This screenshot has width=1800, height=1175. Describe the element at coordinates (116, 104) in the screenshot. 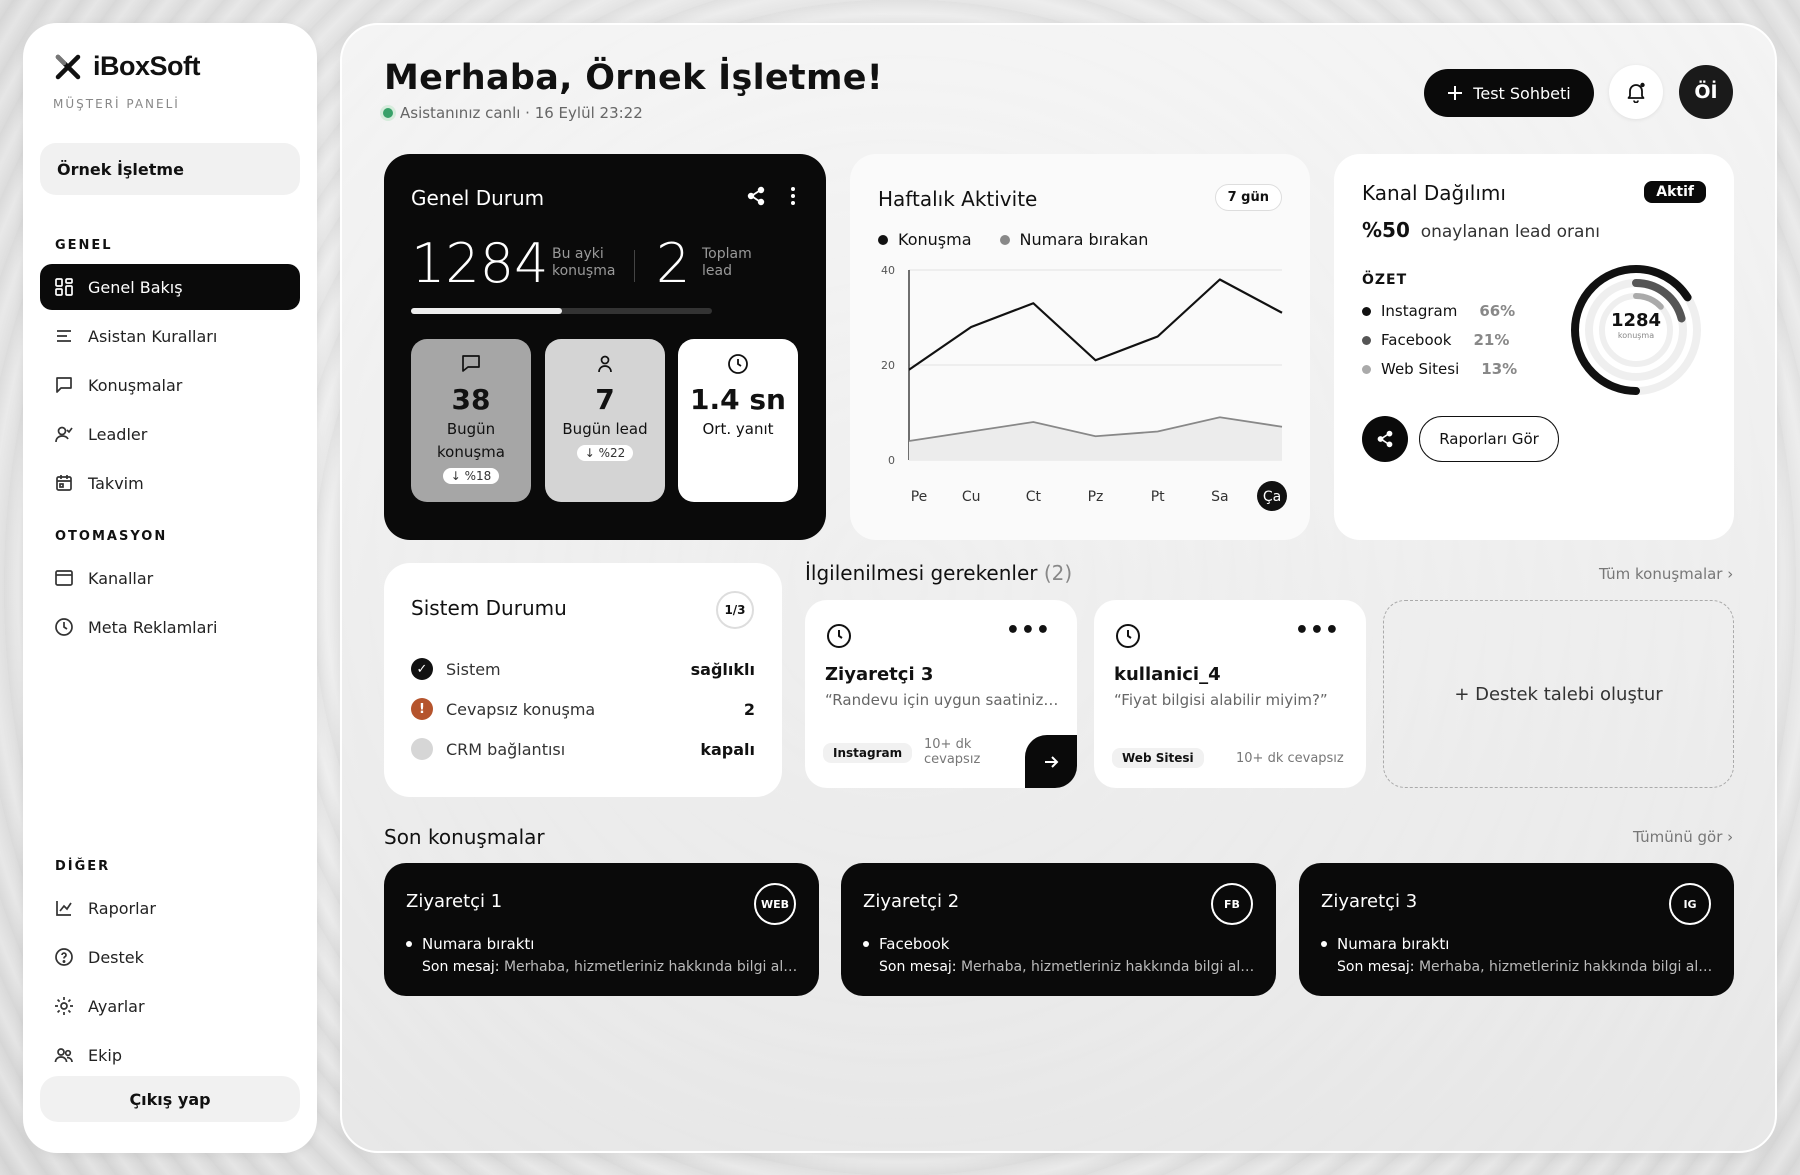

I see `brand-subtitle: MÜŞTERİ PANELİ` at that location.